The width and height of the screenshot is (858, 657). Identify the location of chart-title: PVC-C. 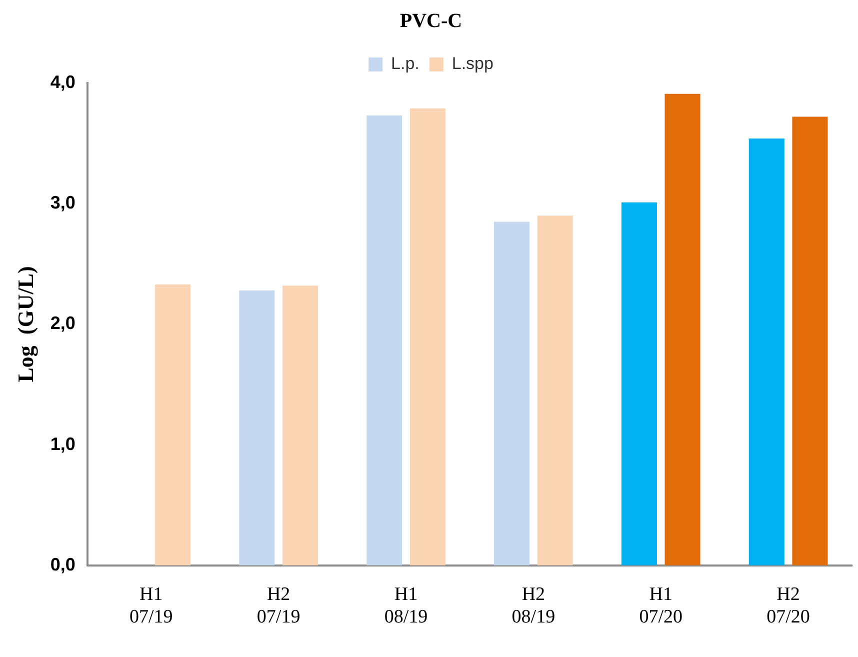
(431, 21).